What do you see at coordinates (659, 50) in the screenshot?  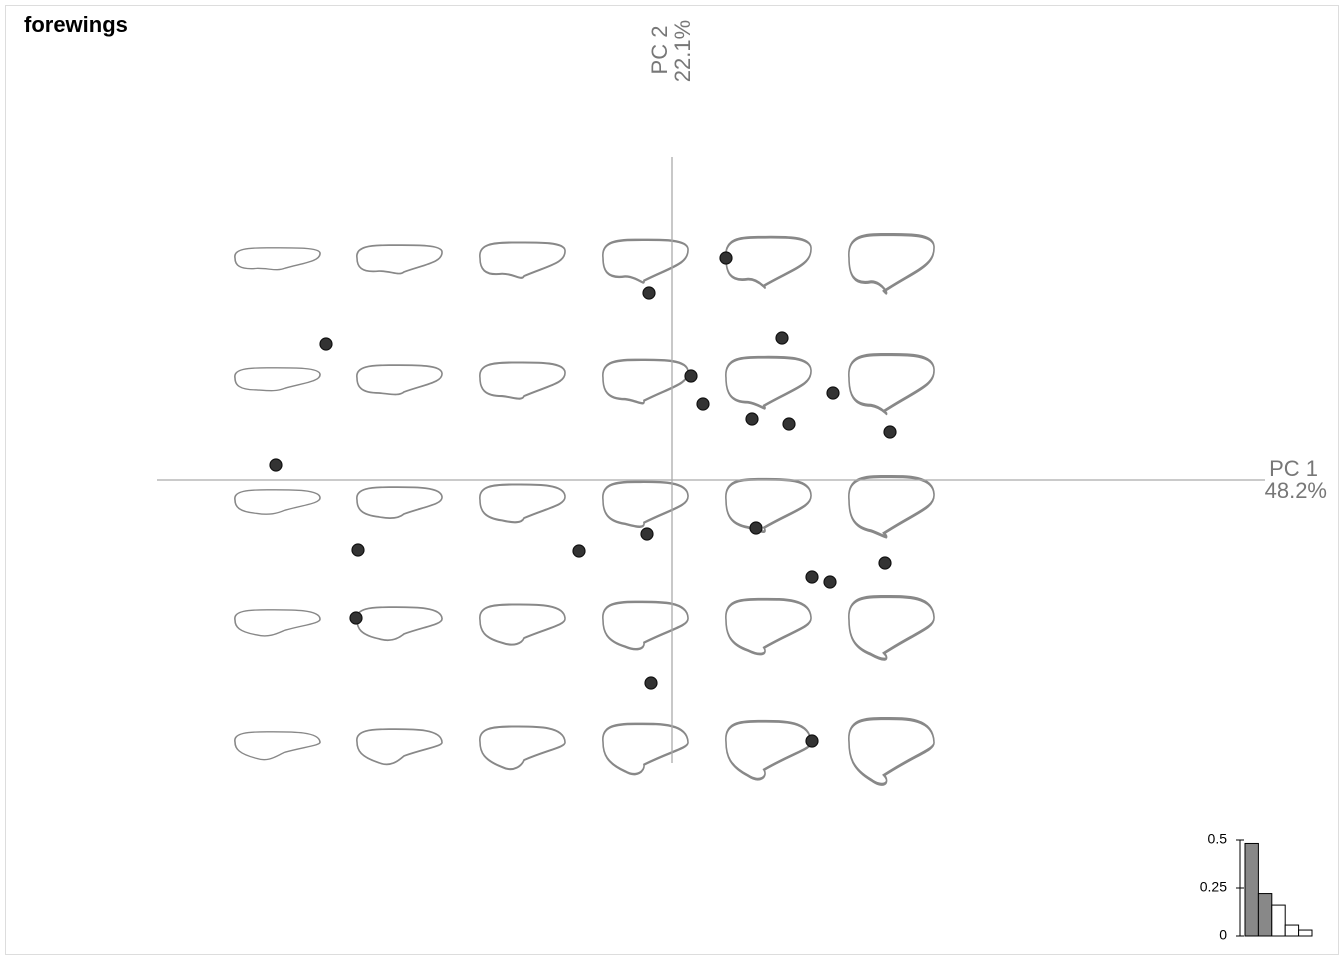 I see `y-axis-label: PC 2` at bounding box center [659, 50].